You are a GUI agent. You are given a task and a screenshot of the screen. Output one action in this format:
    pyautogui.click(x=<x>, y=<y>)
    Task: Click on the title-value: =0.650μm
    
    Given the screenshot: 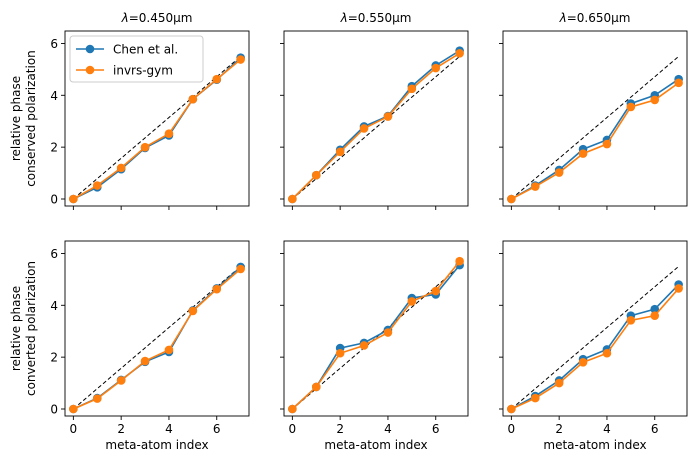 What is the action you would take?
    pyautogui.click(x=599, y=18)
    